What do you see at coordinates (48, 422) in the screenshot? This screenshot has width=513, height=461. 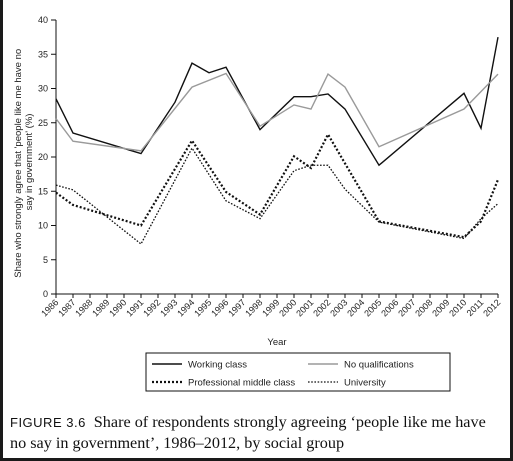 I see `figure-label: FIGURE 3.6` at bounding box center [48, 422].